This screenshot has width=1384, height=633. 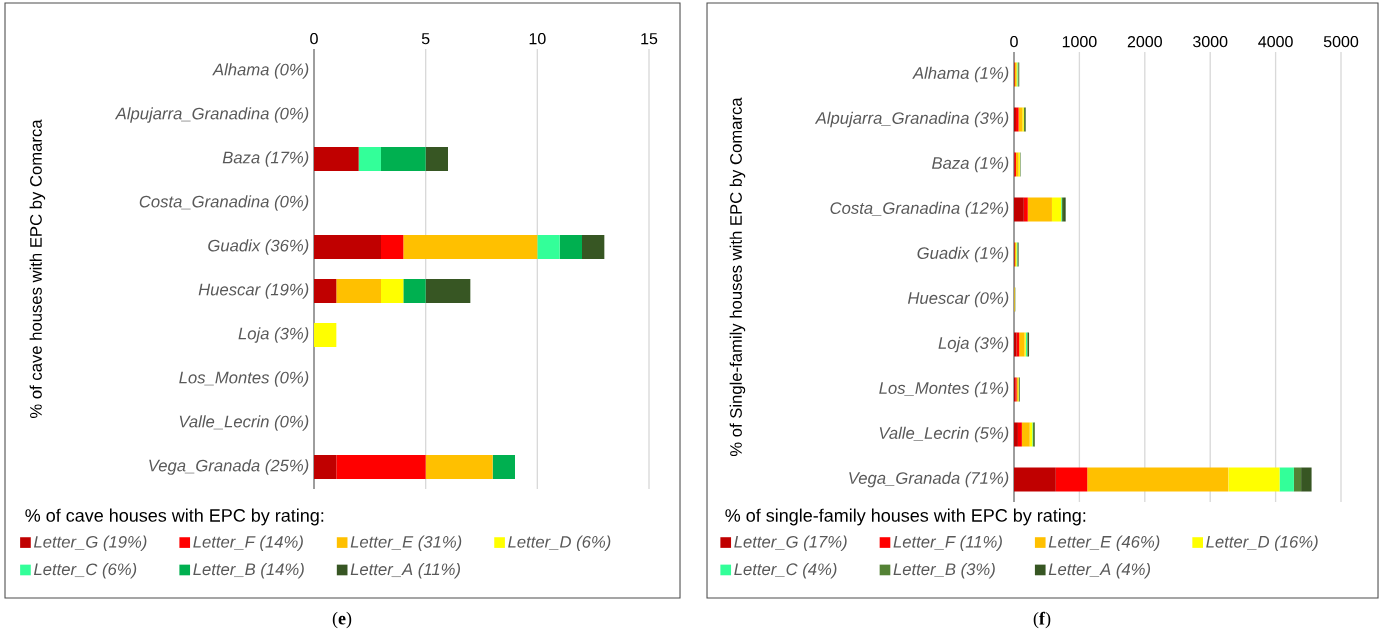 I want to click on y-axis-title: % of cave houses with EPC by Comarca, so click(x=37, y=269).